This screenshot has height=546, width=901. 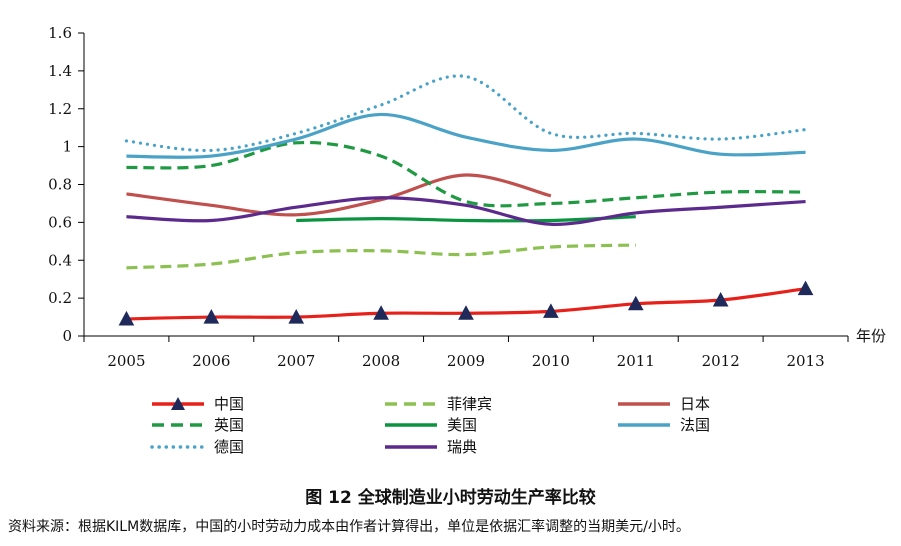 What do you see at coordinates (60, 71) in the screenshot?
I see `y-tick-label: 1.4` at bounding box center [60, 71].